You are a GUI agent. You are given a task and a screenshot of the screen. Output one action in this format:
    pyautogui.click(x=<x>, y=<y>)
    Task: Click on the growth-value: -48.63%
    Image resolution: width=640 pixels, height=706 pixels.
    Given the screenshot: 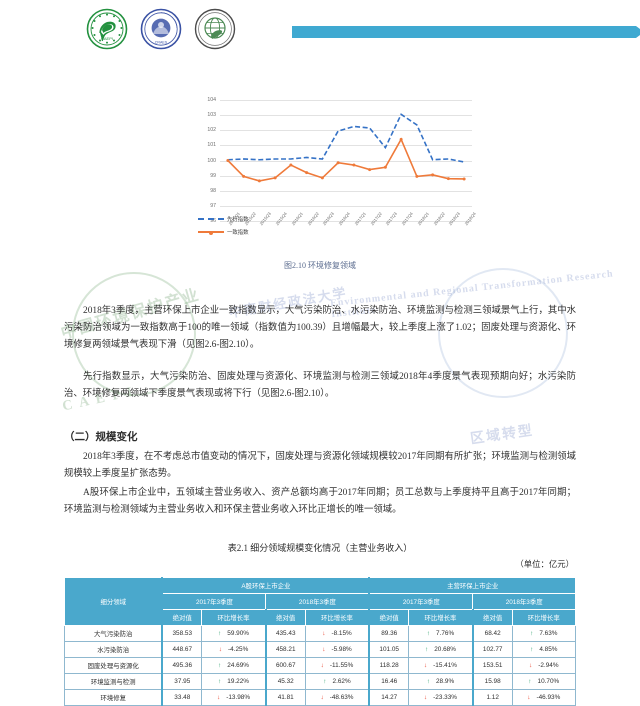 What is the action you would take?
    pyautogui.click(x=341, y=697)
    